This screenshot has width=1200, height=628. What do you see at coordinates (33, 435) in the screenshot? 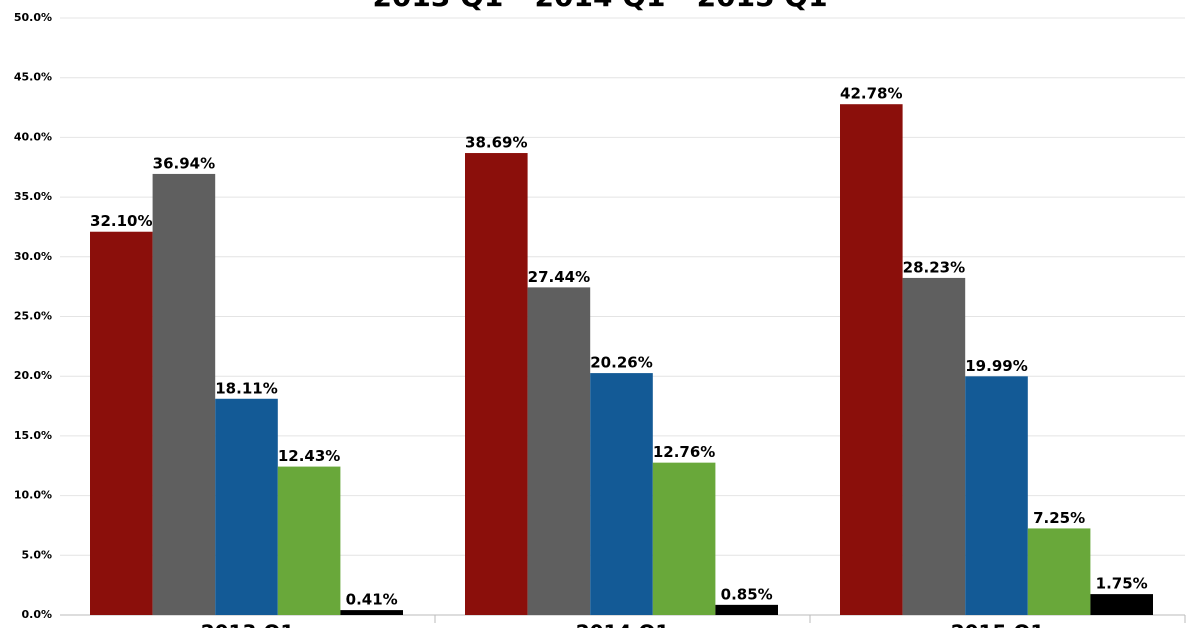
I see `y-tick-label: 15.0%` at bounding box center [33, 435].